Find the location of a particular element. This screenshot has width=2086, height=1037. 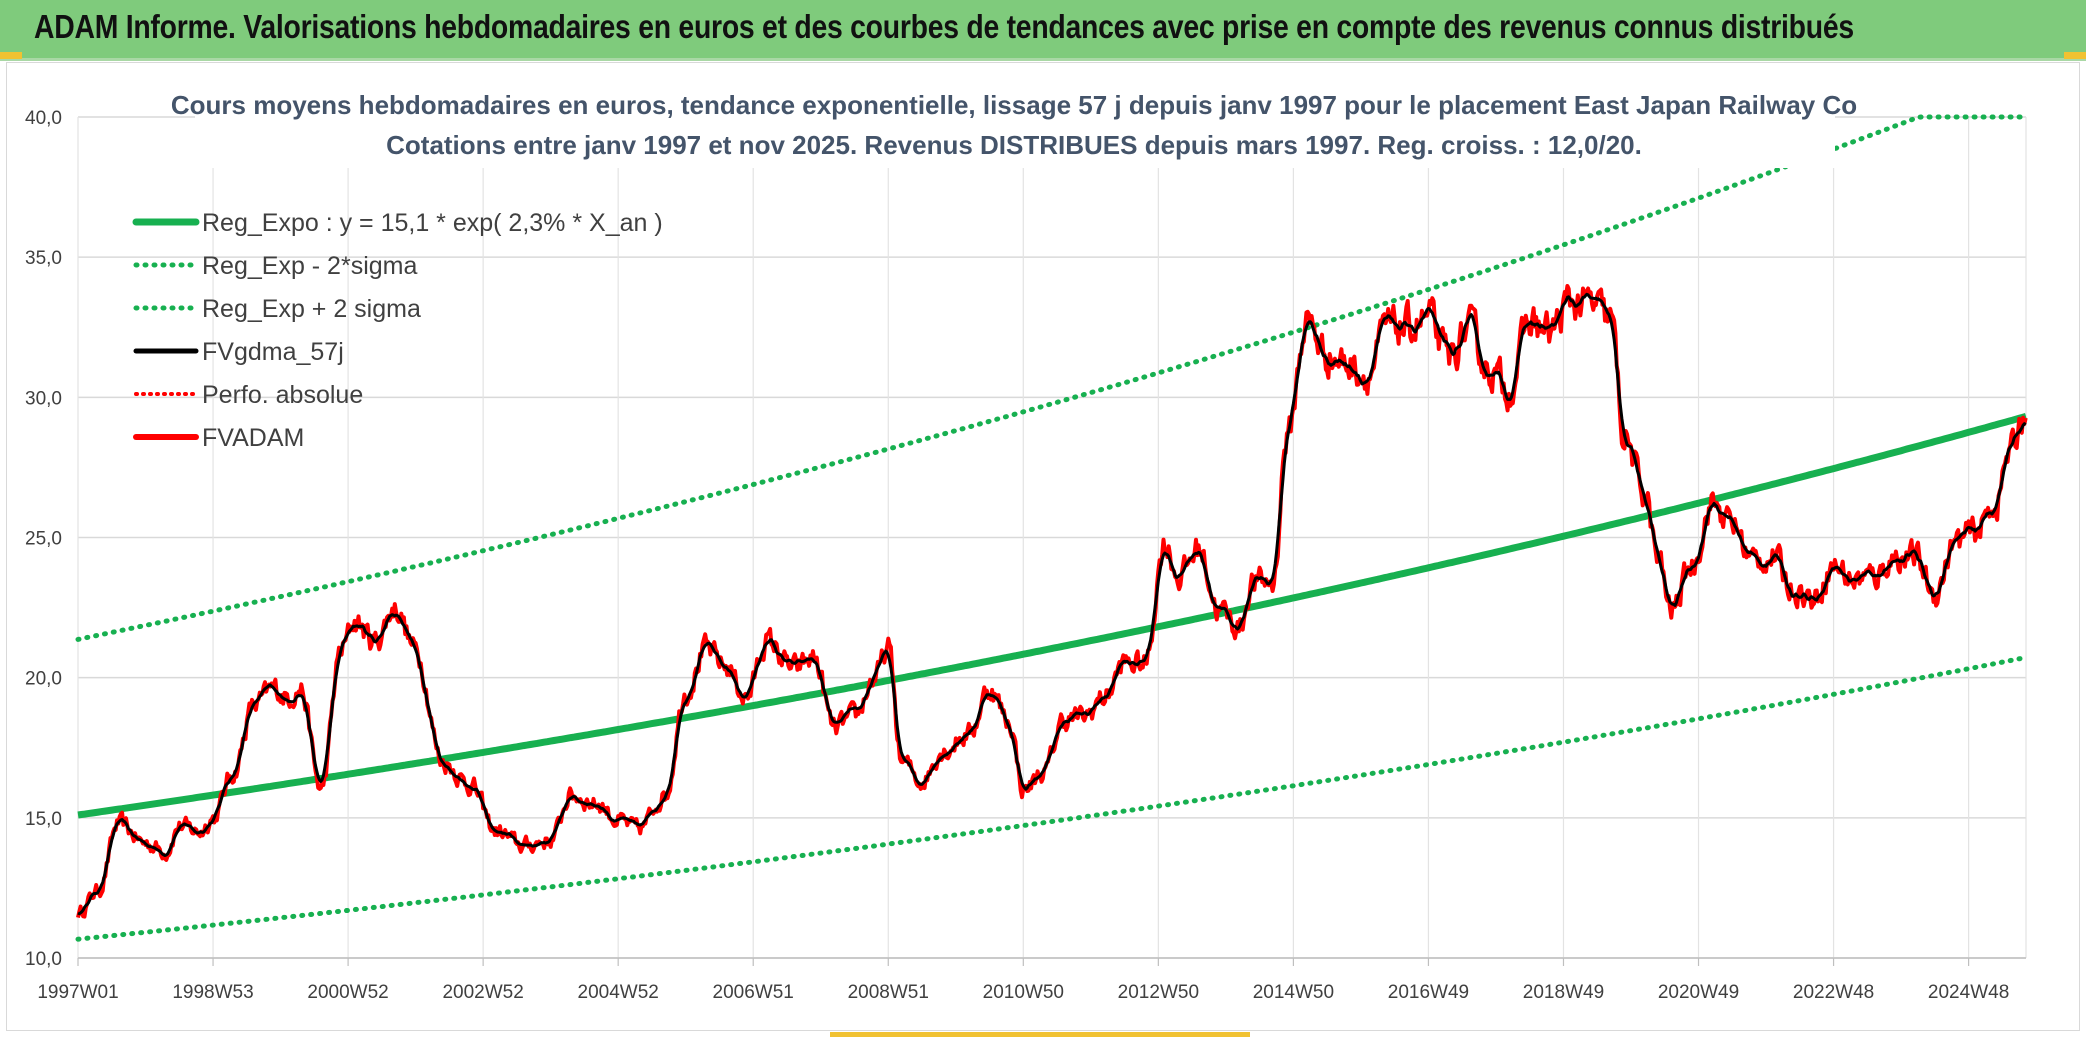

legend-label: Reg_Exp - 2*sigma is located at coordinates (309, 266).